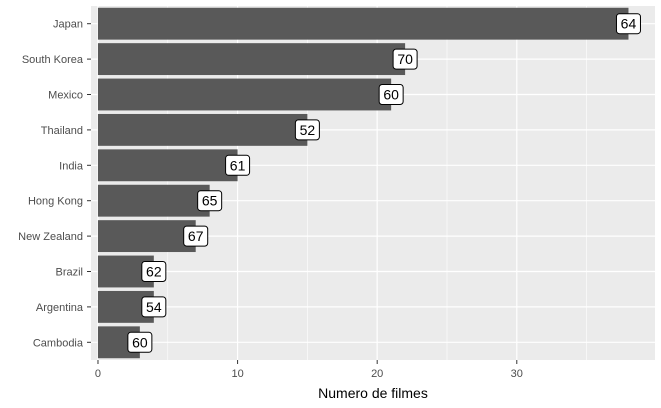 The height and width of the screenshot is (408, 661). I want to click on y-tick-label: South Korea, so click(53, 60).